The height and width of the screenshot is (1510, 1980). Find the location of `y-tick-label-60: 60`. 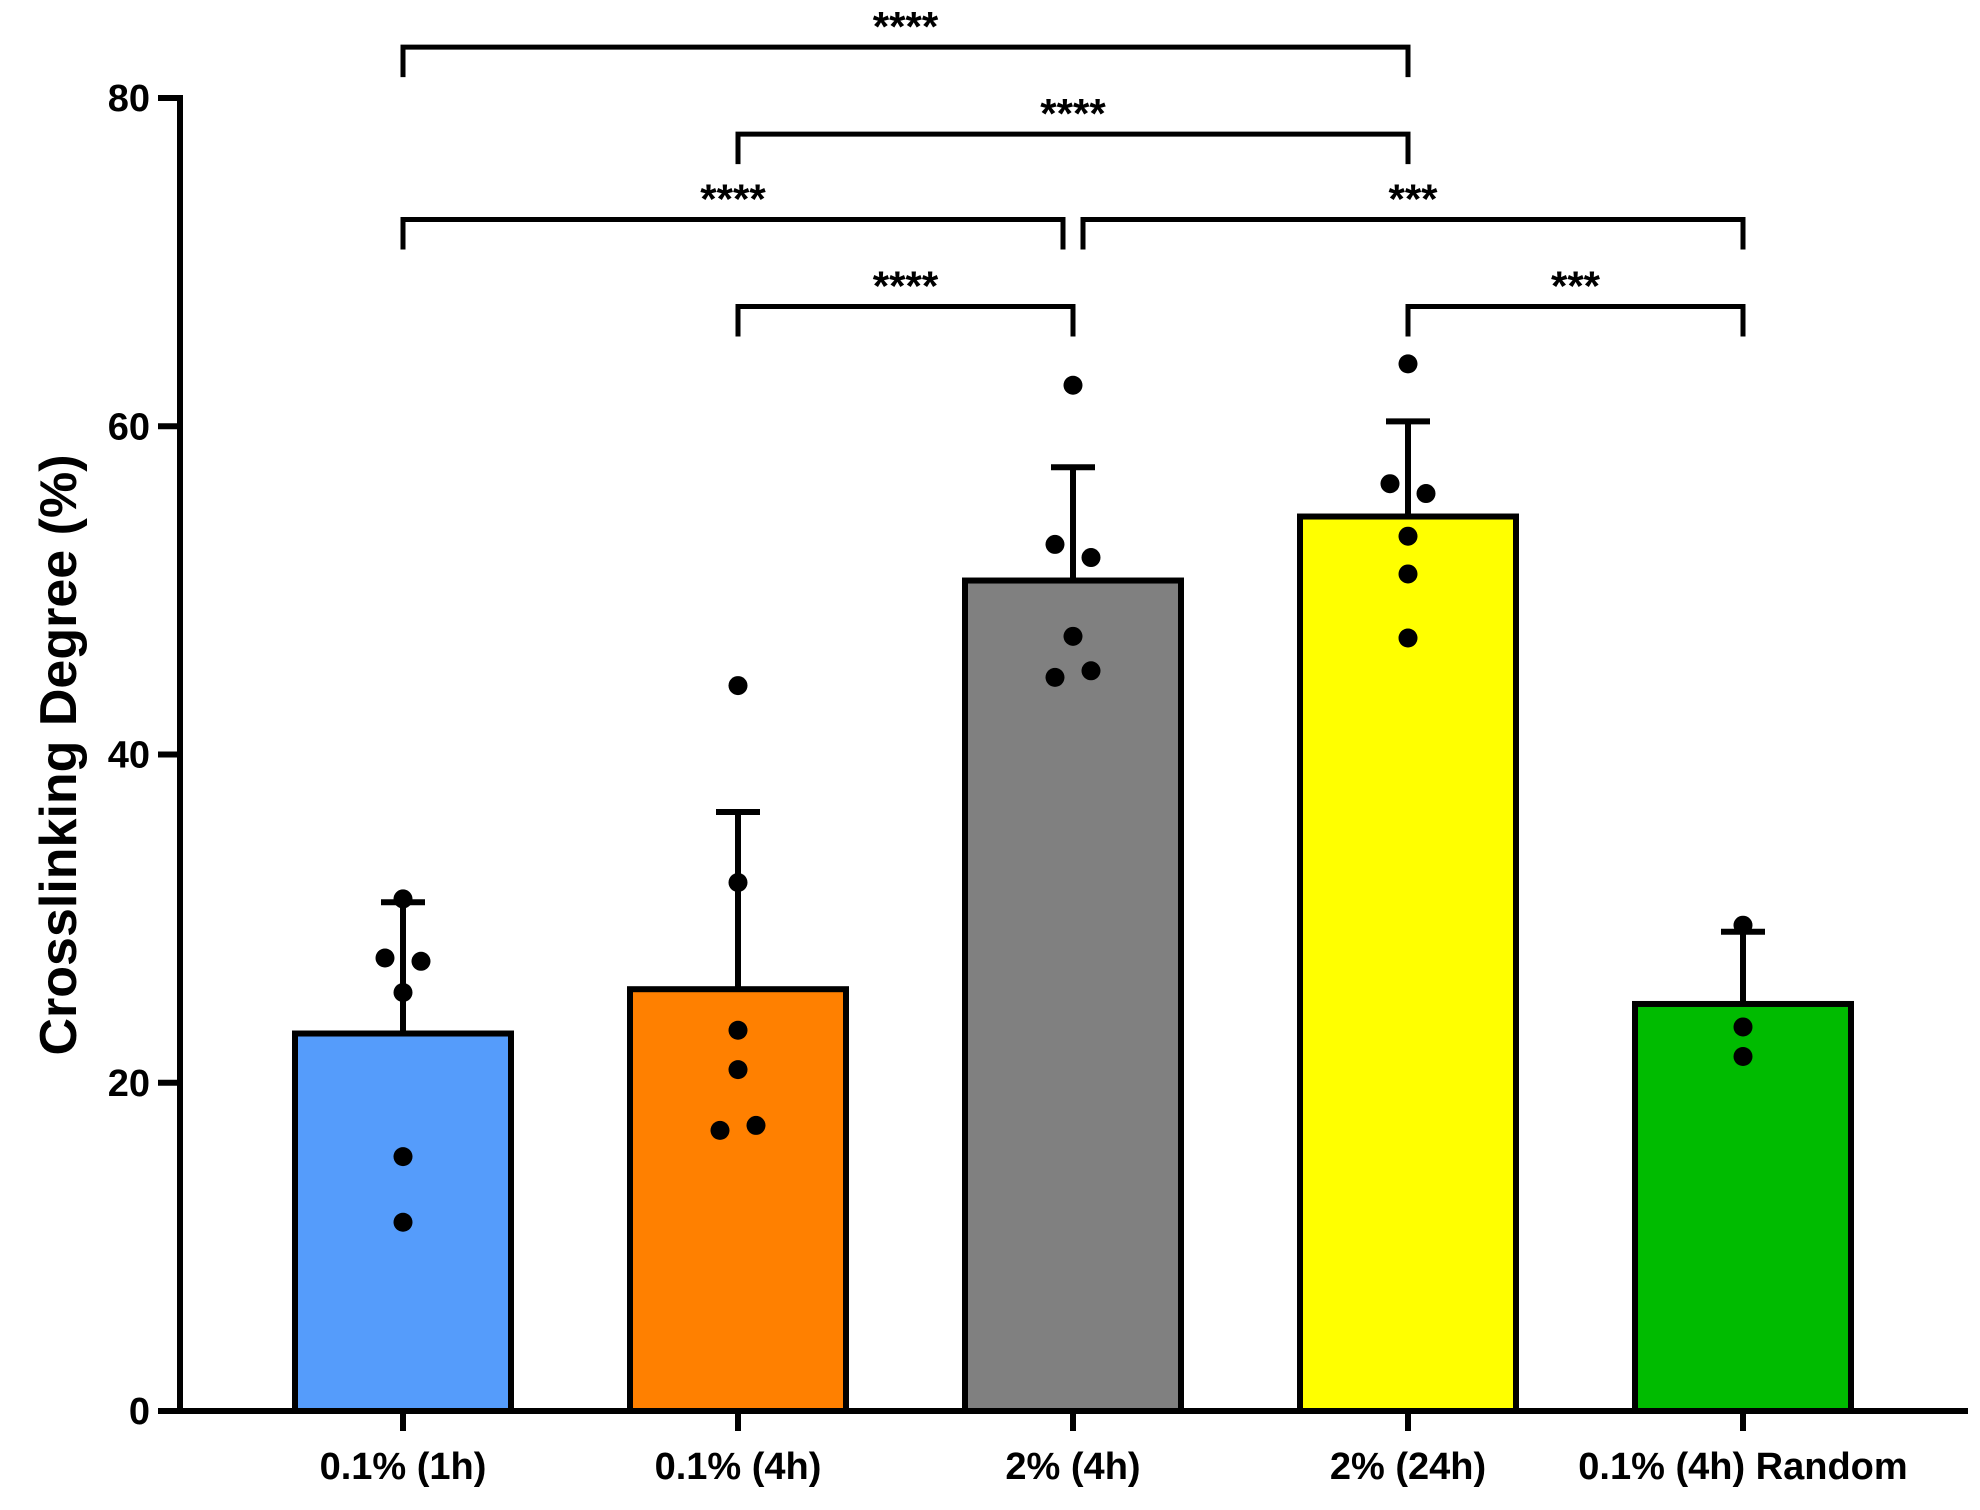

y-tick-label-60: 60 is located at coordinates (129, 427).